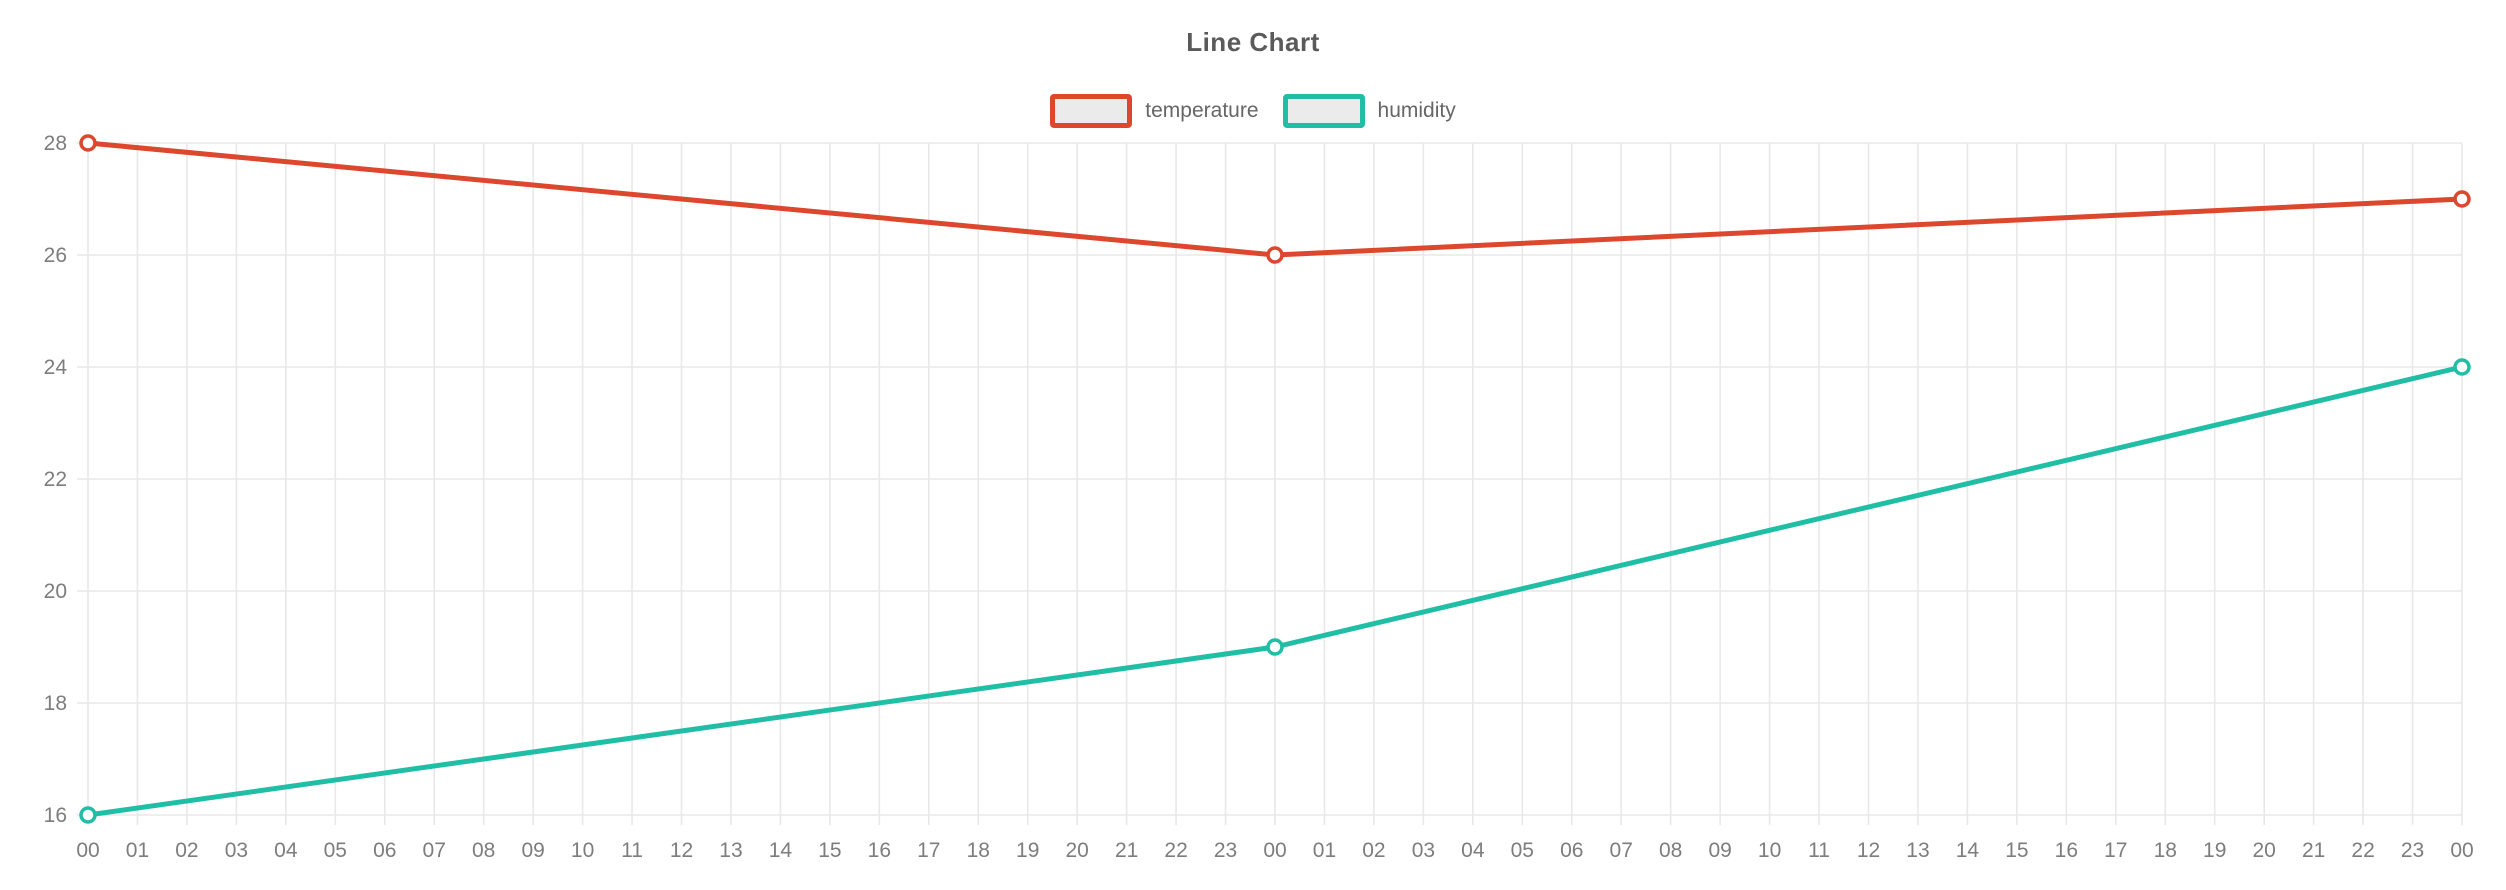 The image size is (2506, 890). Describe the element at coordinates (55, 479) in the screenshot. I see `y-tick-label: 22` at that location.